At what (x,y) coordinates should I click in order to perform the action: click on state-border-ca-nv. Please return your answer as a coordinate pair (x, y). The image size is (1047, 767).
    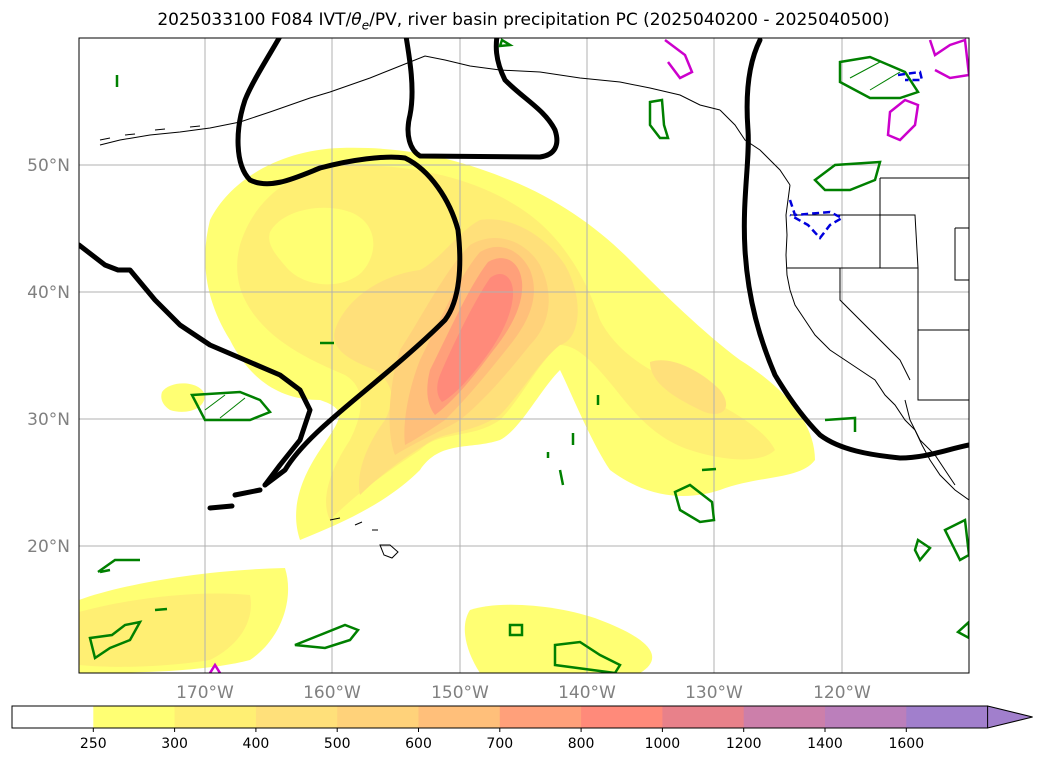
    Looking at the image, I should click on (875, 324).